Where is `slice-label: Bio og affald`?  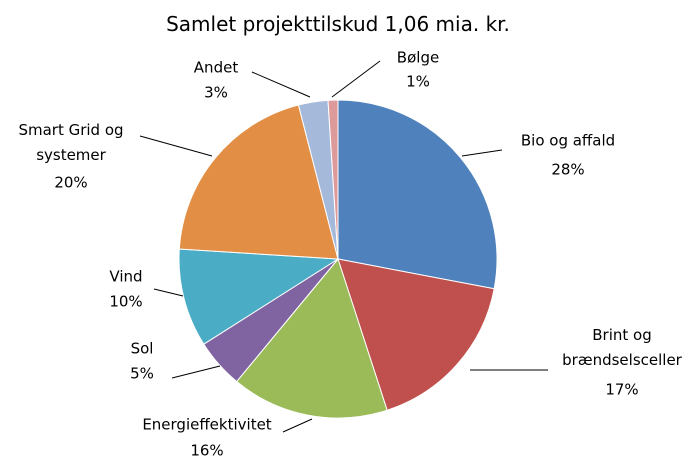 slice-label: Bio og affald is located at coordinates (568, 140).